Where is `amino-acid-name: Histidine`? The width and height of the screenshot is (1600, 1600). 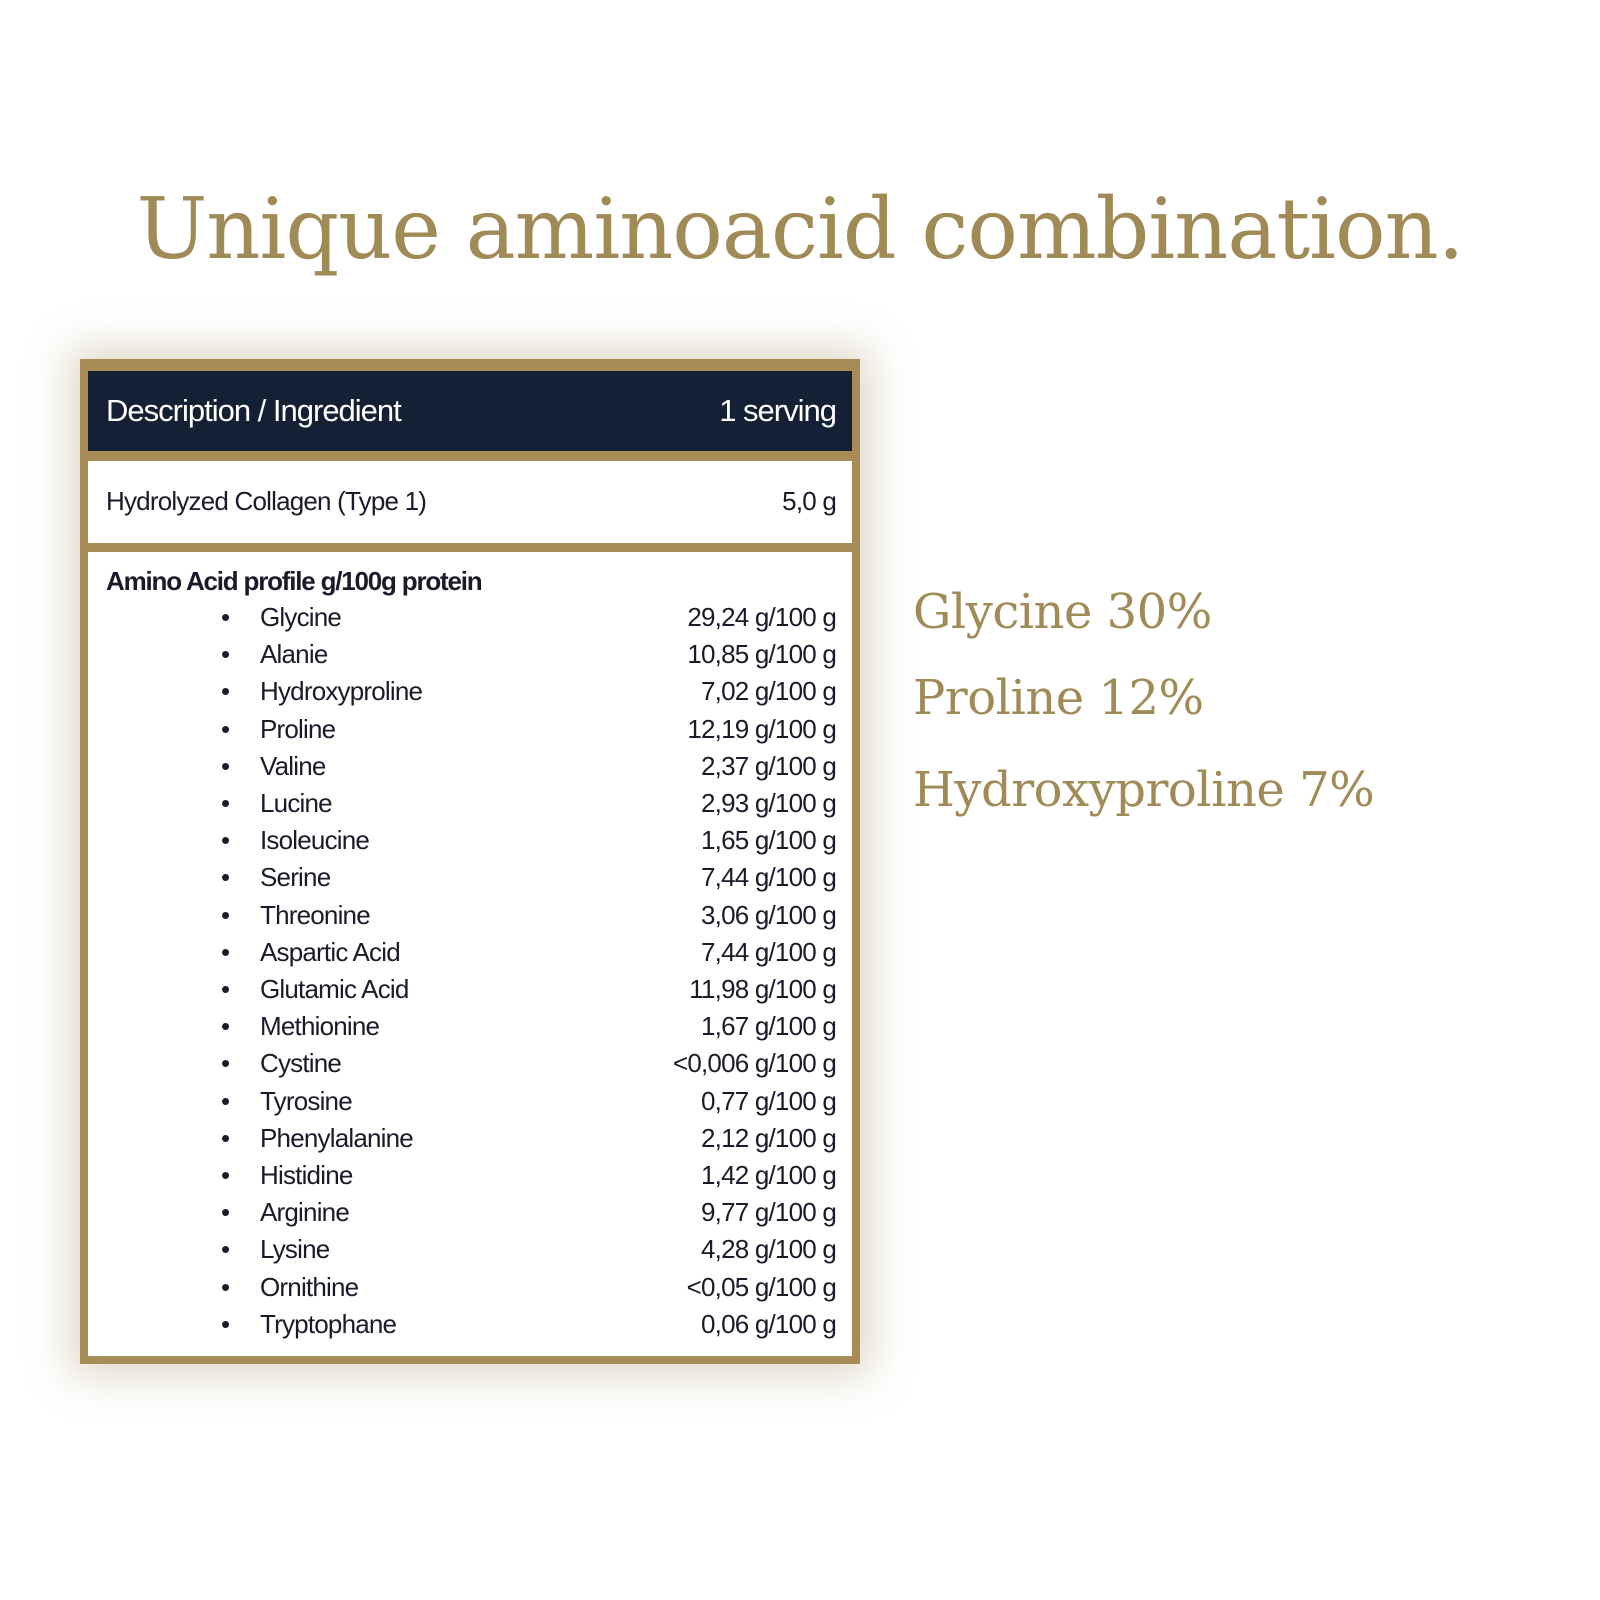
amino-acid-name: Histidine is located at coordinates (306, 1175).